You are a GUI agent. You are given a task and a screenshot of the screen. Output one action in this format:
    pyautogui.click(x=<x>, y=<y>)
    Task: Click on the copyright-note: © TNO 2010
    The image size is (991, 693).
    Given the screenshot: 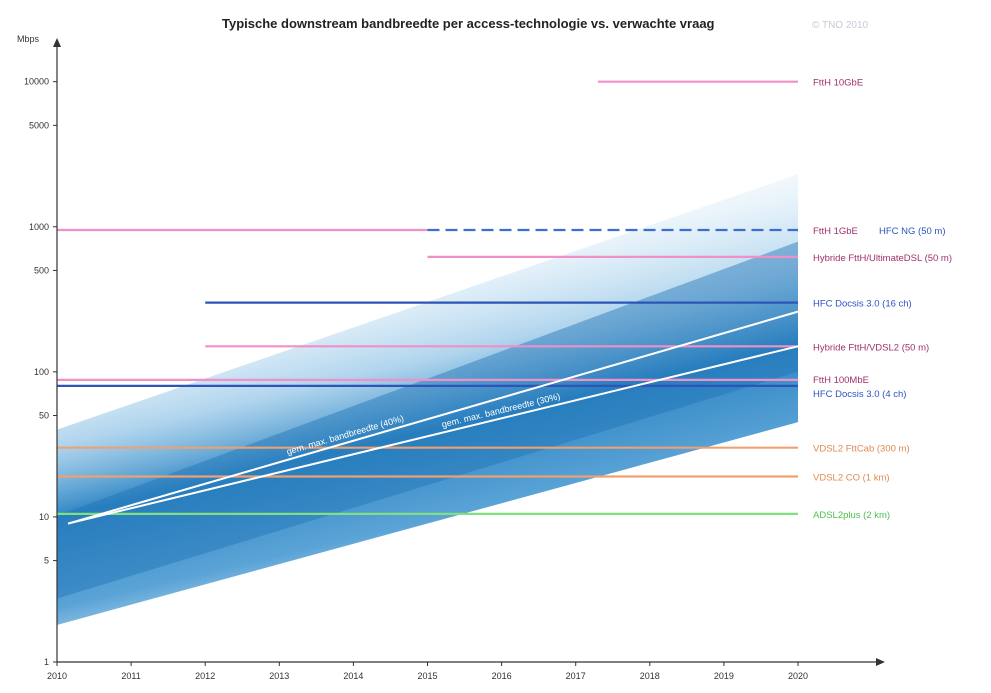 What is the action you would take?
    pyautogui.click(x=840, y=25)
    